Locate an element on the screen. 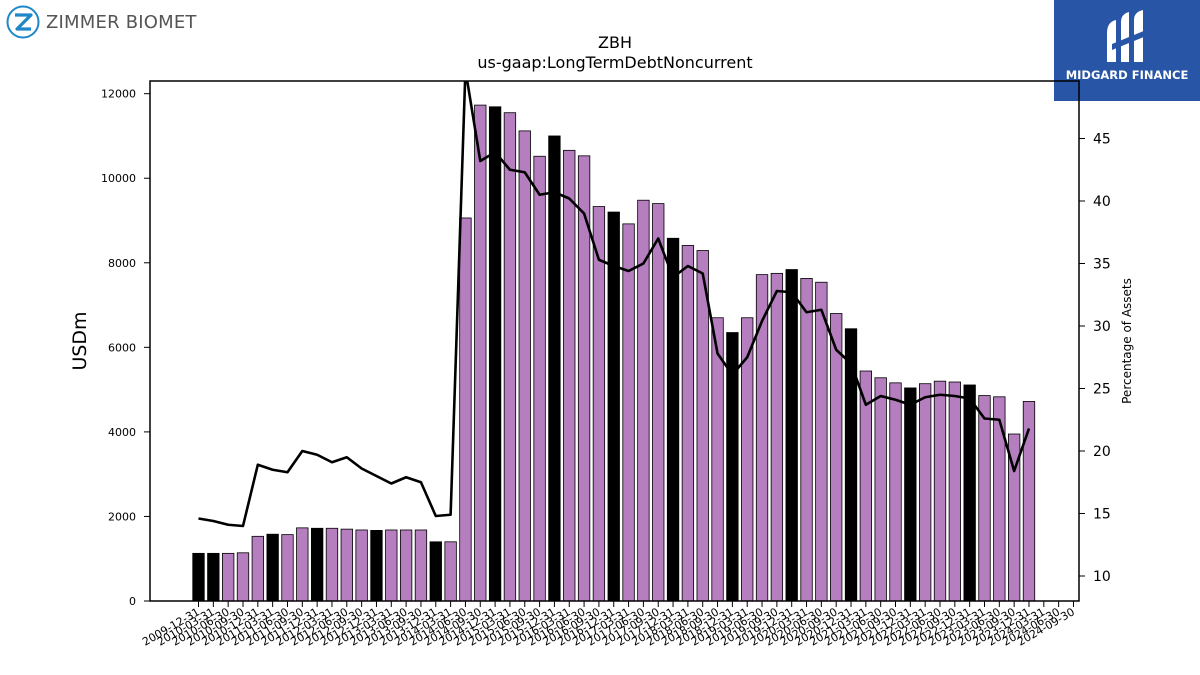 The width and height of the screenshot is (1200, 675). y2-tick-label: 10 is located at coordinates (1102, 577).